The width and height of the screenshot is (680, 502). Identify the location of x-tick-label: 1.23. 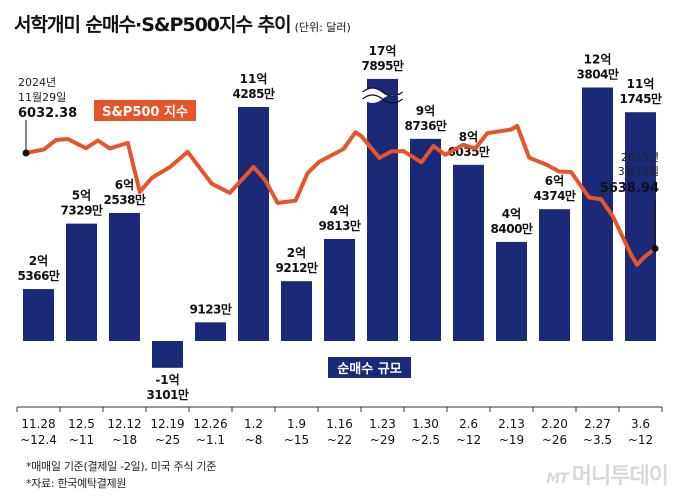
(382, 424).